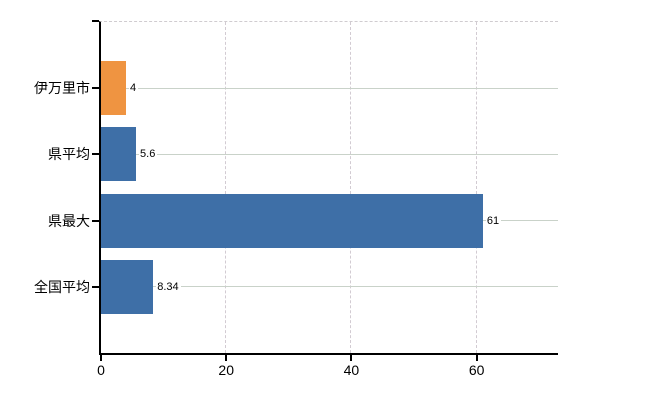 Image resolution: width=650 pixels, height=400 pixels. Describe the element at coordinates (62, 286) in the screenshot. I see `category-label: 全国平均` at that location.